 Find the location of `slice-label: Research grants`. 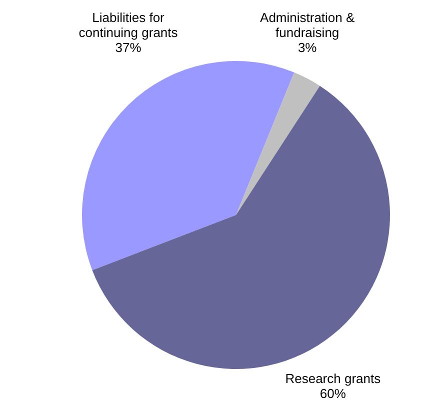

slice-label: Research grants is located at coordinates (333, 378).